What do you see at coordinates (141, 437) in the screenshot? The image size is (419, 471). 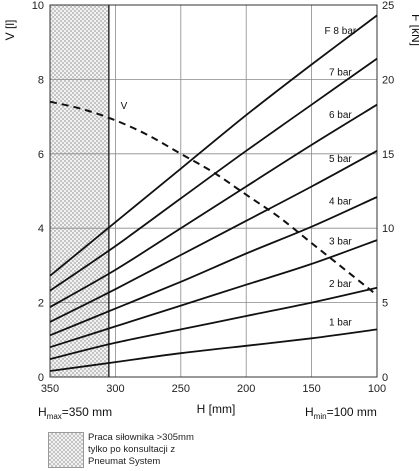 I see `legend-note-line-1: Praca siłownika >305mm` at bounding box center [141, 437].